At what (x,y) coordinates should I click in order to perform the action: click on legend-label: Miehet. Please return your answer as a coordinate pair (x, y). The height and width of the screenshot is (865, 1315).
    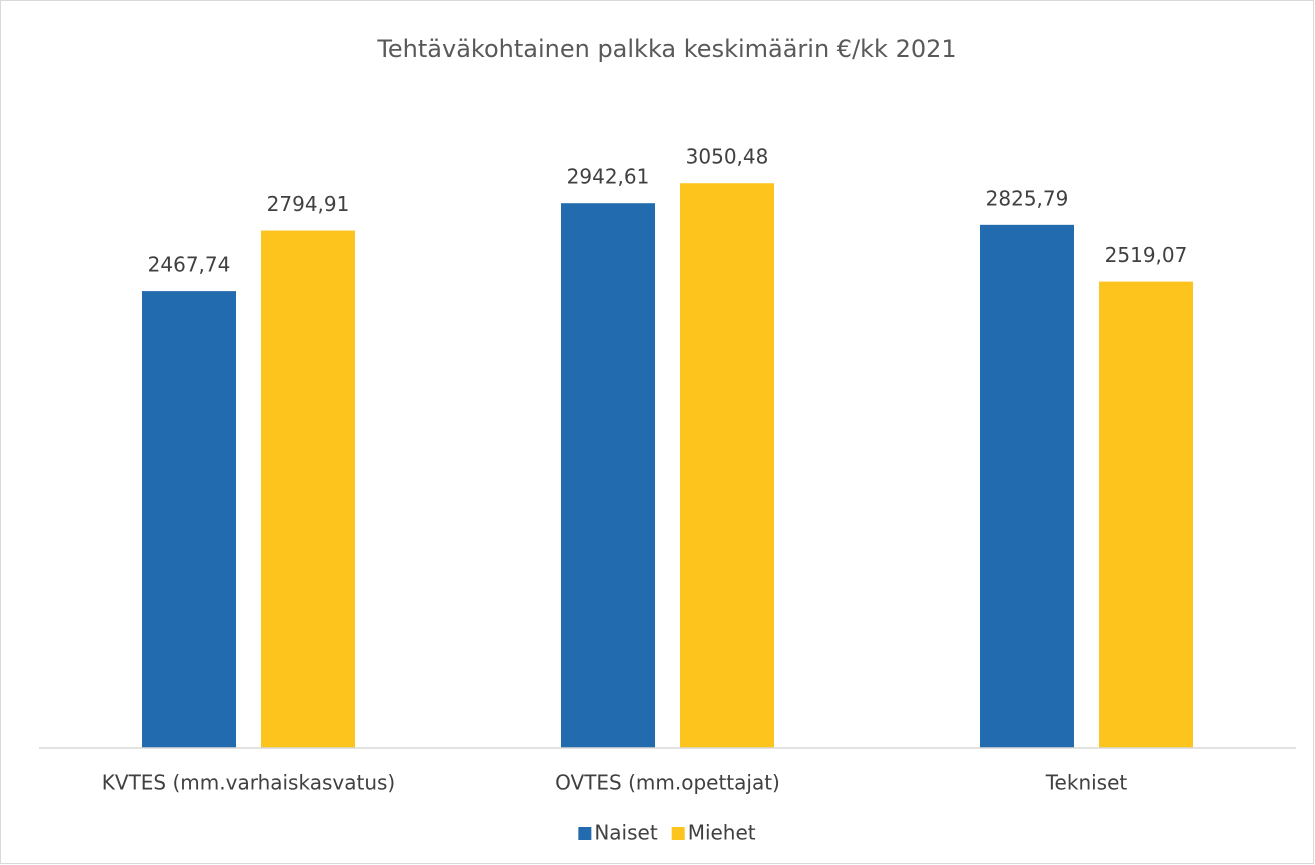
    Looking at the image, I should click on (722, 833).